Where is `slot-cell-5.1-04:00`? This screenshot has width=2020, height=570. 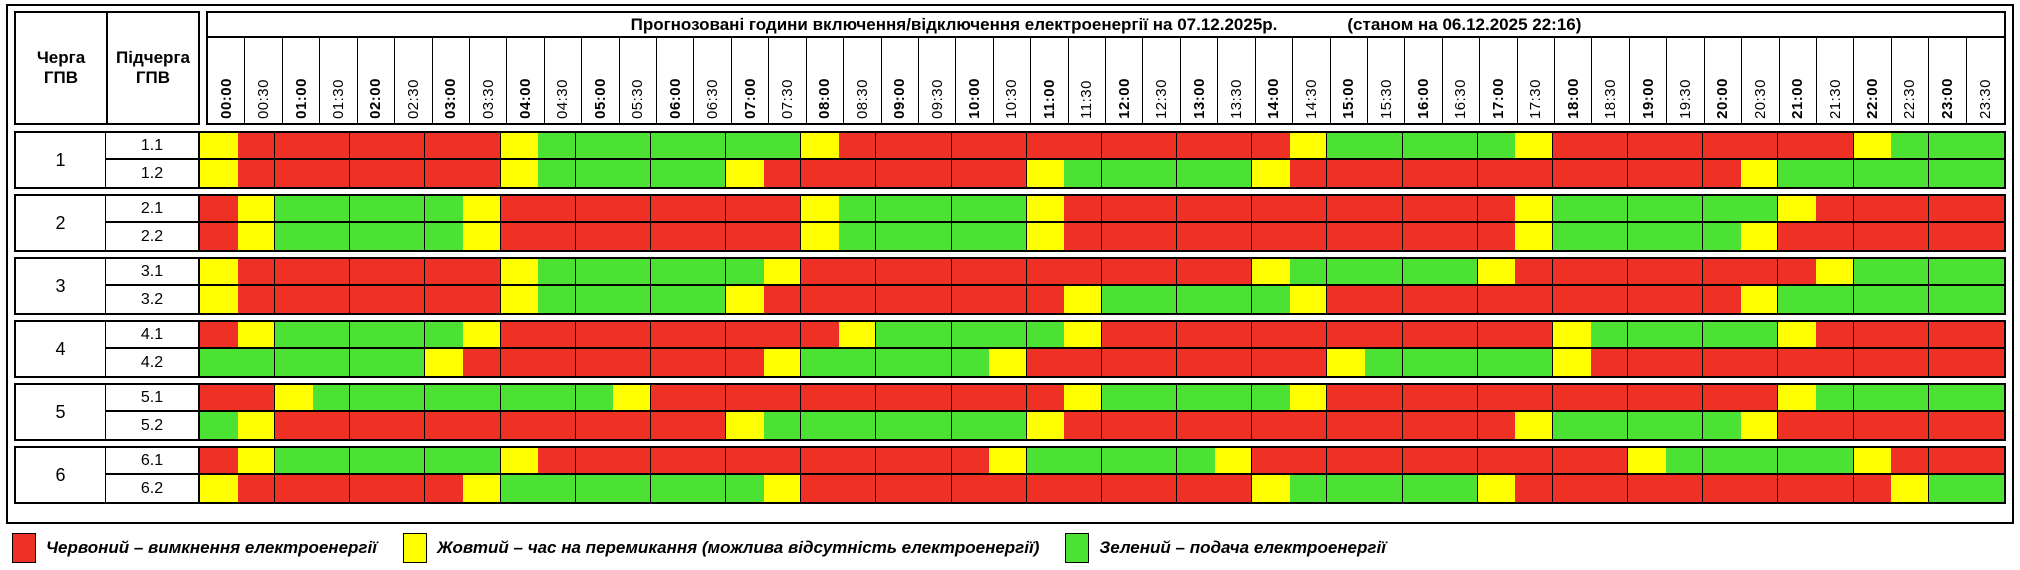
slot-cell-5.1-04:00 is located at coordinates (519, 398).